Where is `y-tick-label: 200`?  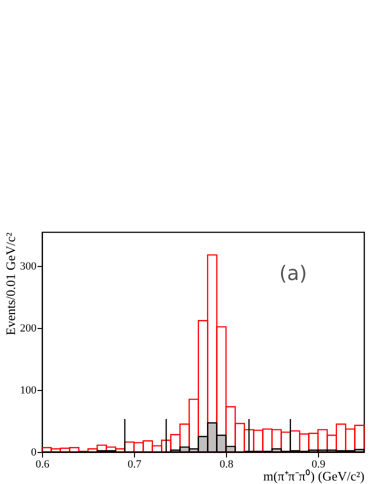 y-tick-label: 200 is located at coordinates (28, 328).